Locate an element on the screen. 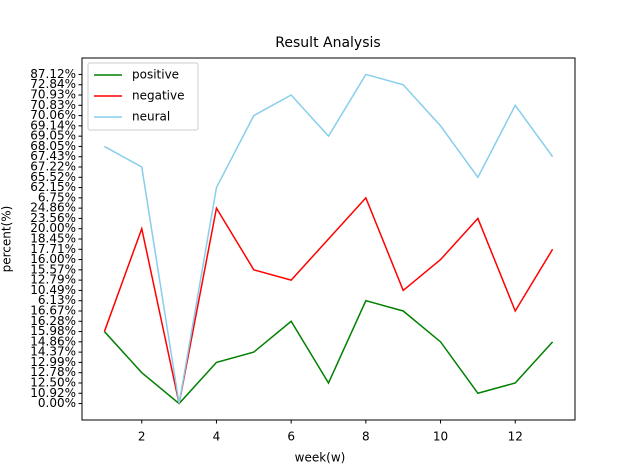 Image resolution: width=640 pixels, height=473 pixels. x-tick-label: 8 is located at coordinates (366, 437).